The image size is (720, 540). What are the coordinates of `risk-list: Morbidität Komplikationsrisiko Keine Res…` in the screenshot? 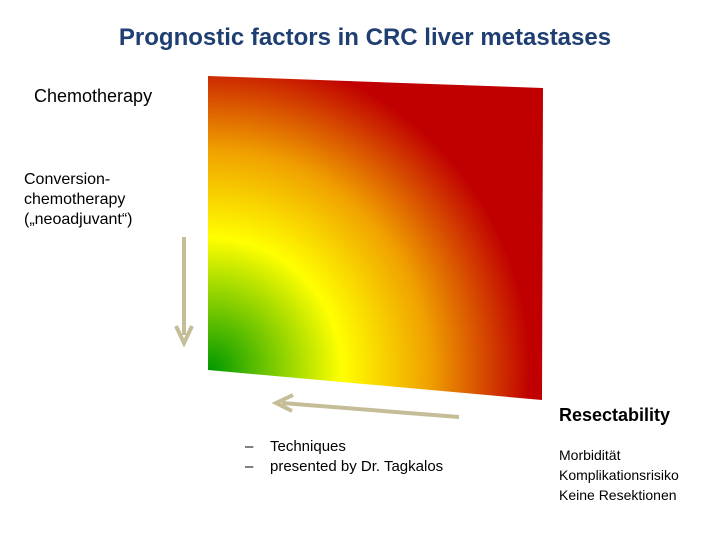 It's located at (619, 475).